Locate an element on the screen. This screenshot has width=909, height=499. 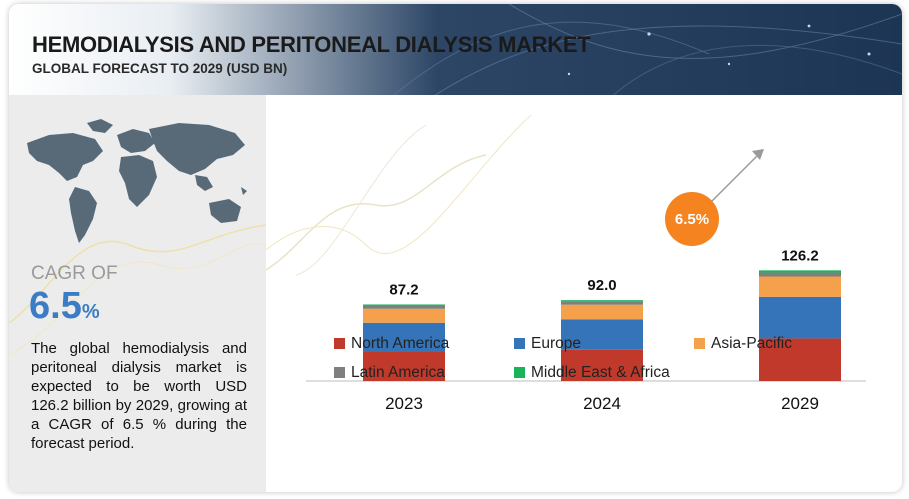
bar-segment-europe-2024 is located at coordinates (602, 334).